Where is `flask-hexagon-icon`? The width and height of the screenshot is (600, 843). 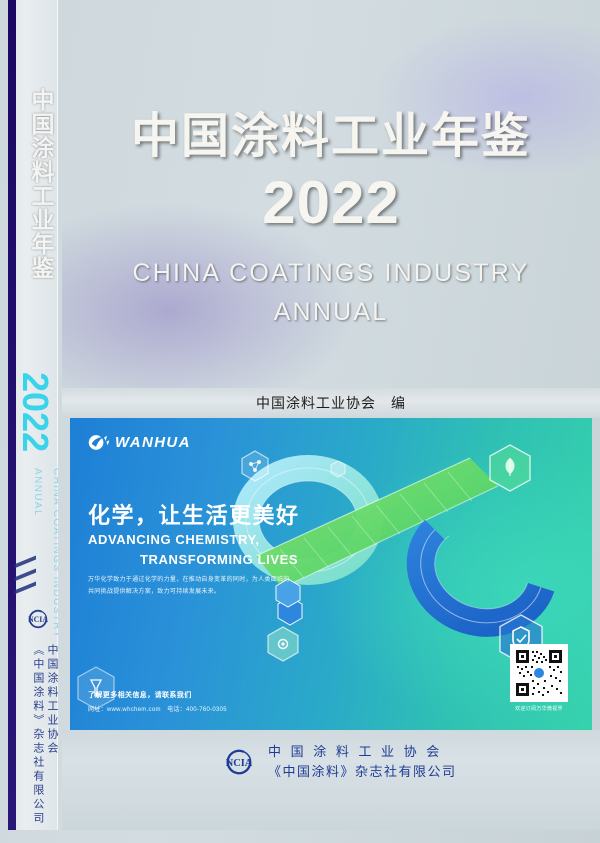 flask-hexagon-icon is located at coordinates (96, 688).